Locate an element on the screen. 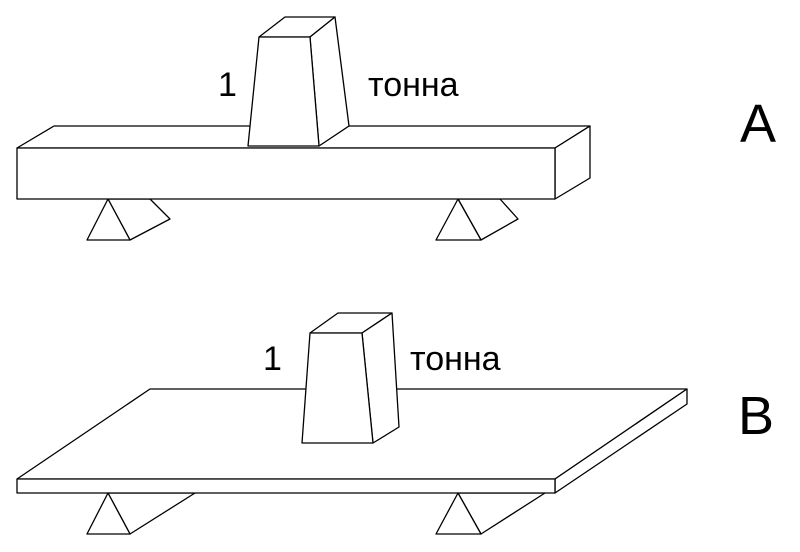  figure-b-left-support is located at coordinates (141, 513).